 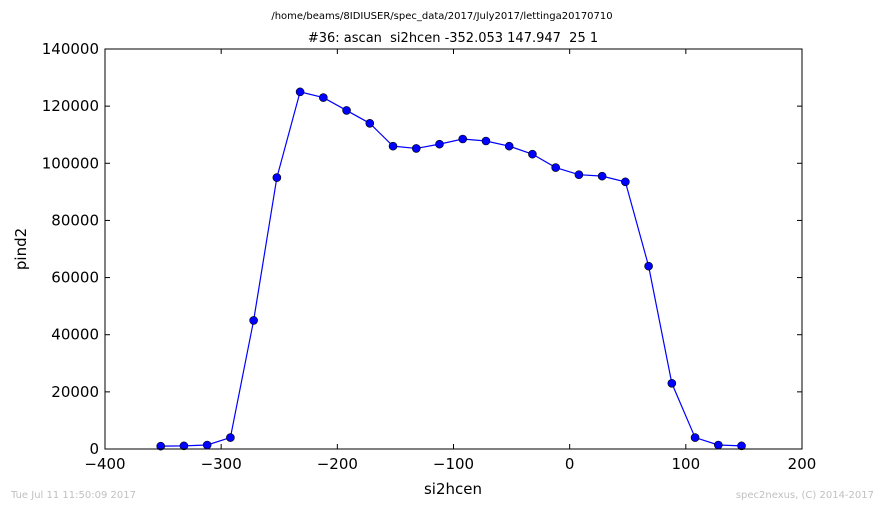 What do you see at coordinates (337, 464) in the screenshot?
I see `x-tick-label: −200` at bounding box center [337, 464].